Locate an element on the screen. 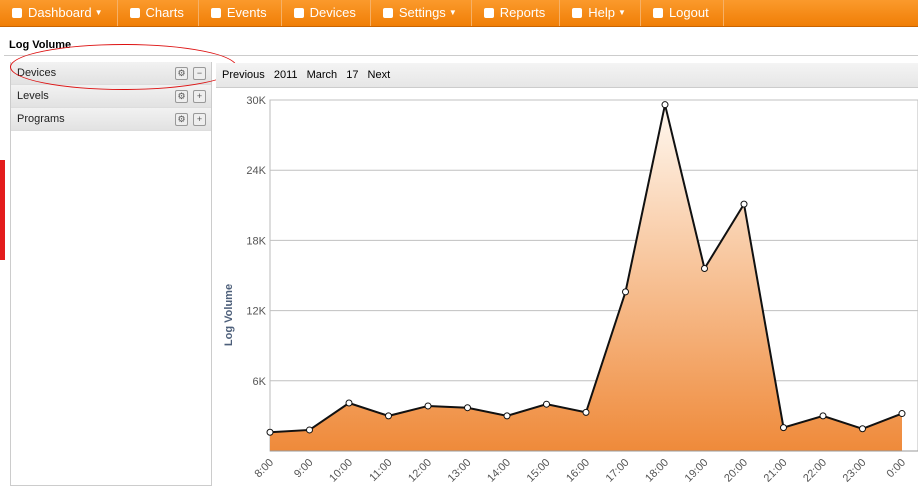  nav-label: Events is located at coordinates (246, 12).